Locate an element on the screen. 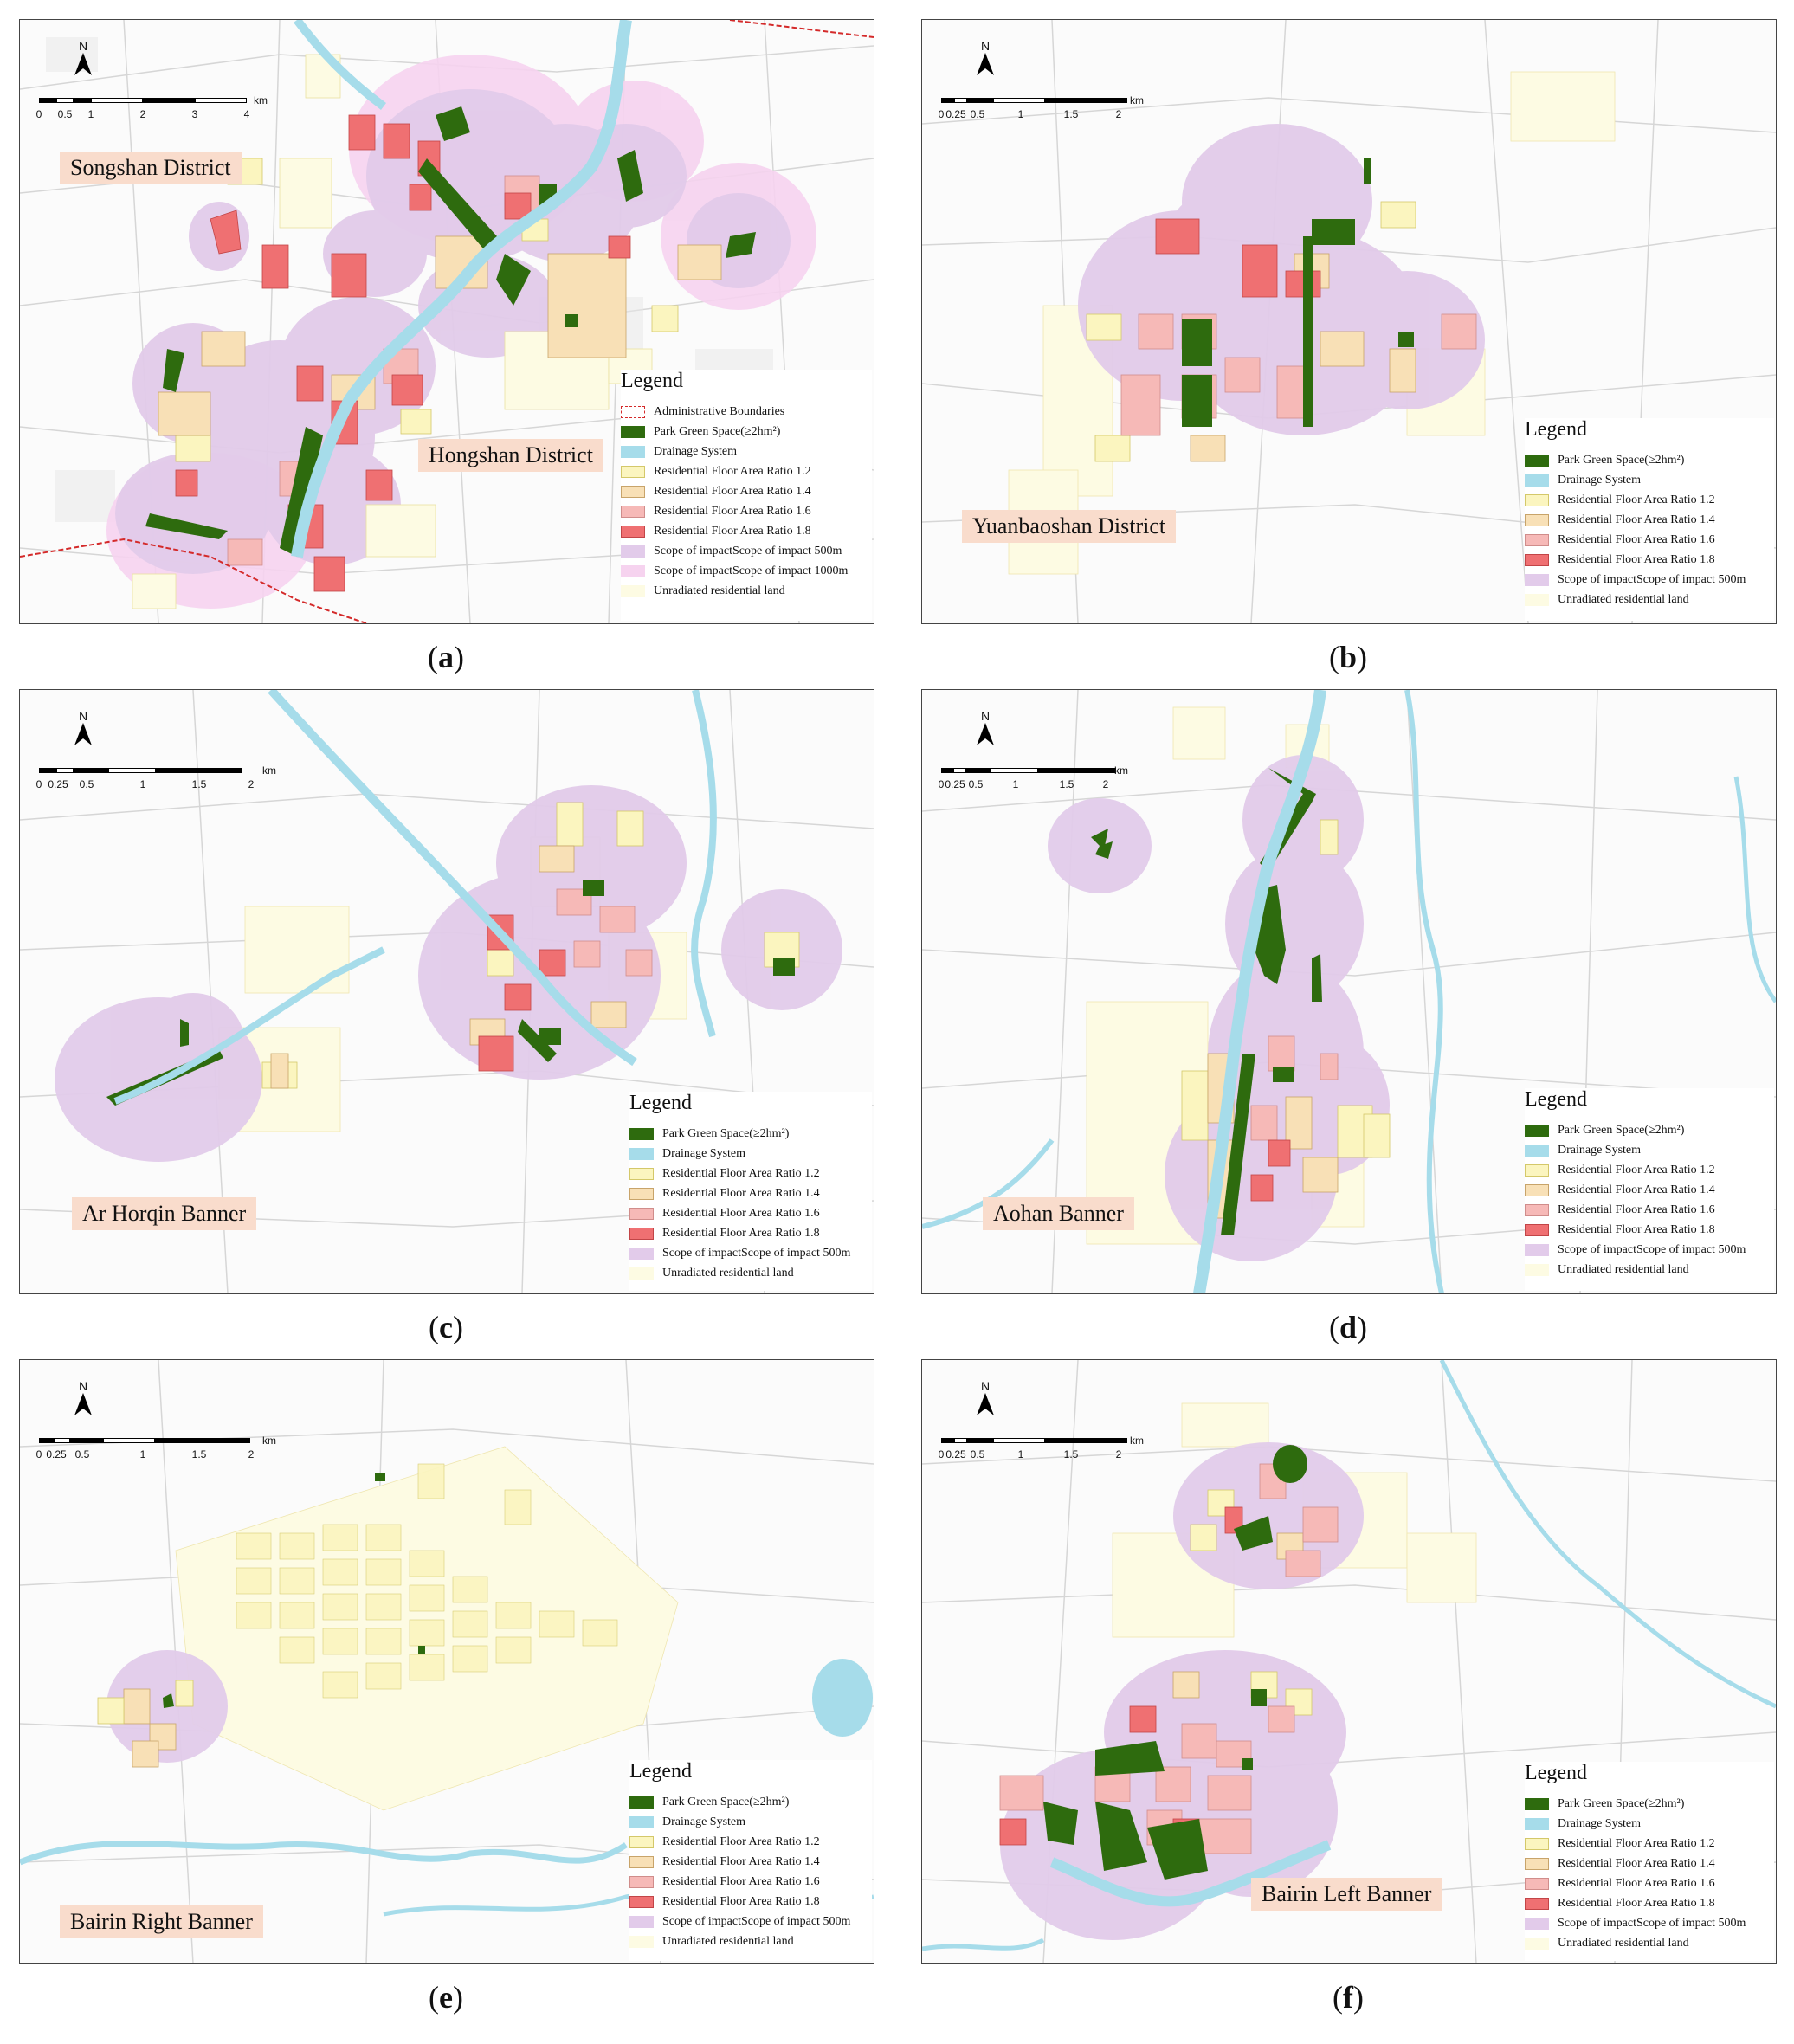 The width and height of the screenshot is (1794, 2044). legend-item-impact1000: Scope of impactScope of impact 1000m is located at coordinates (746, 571).